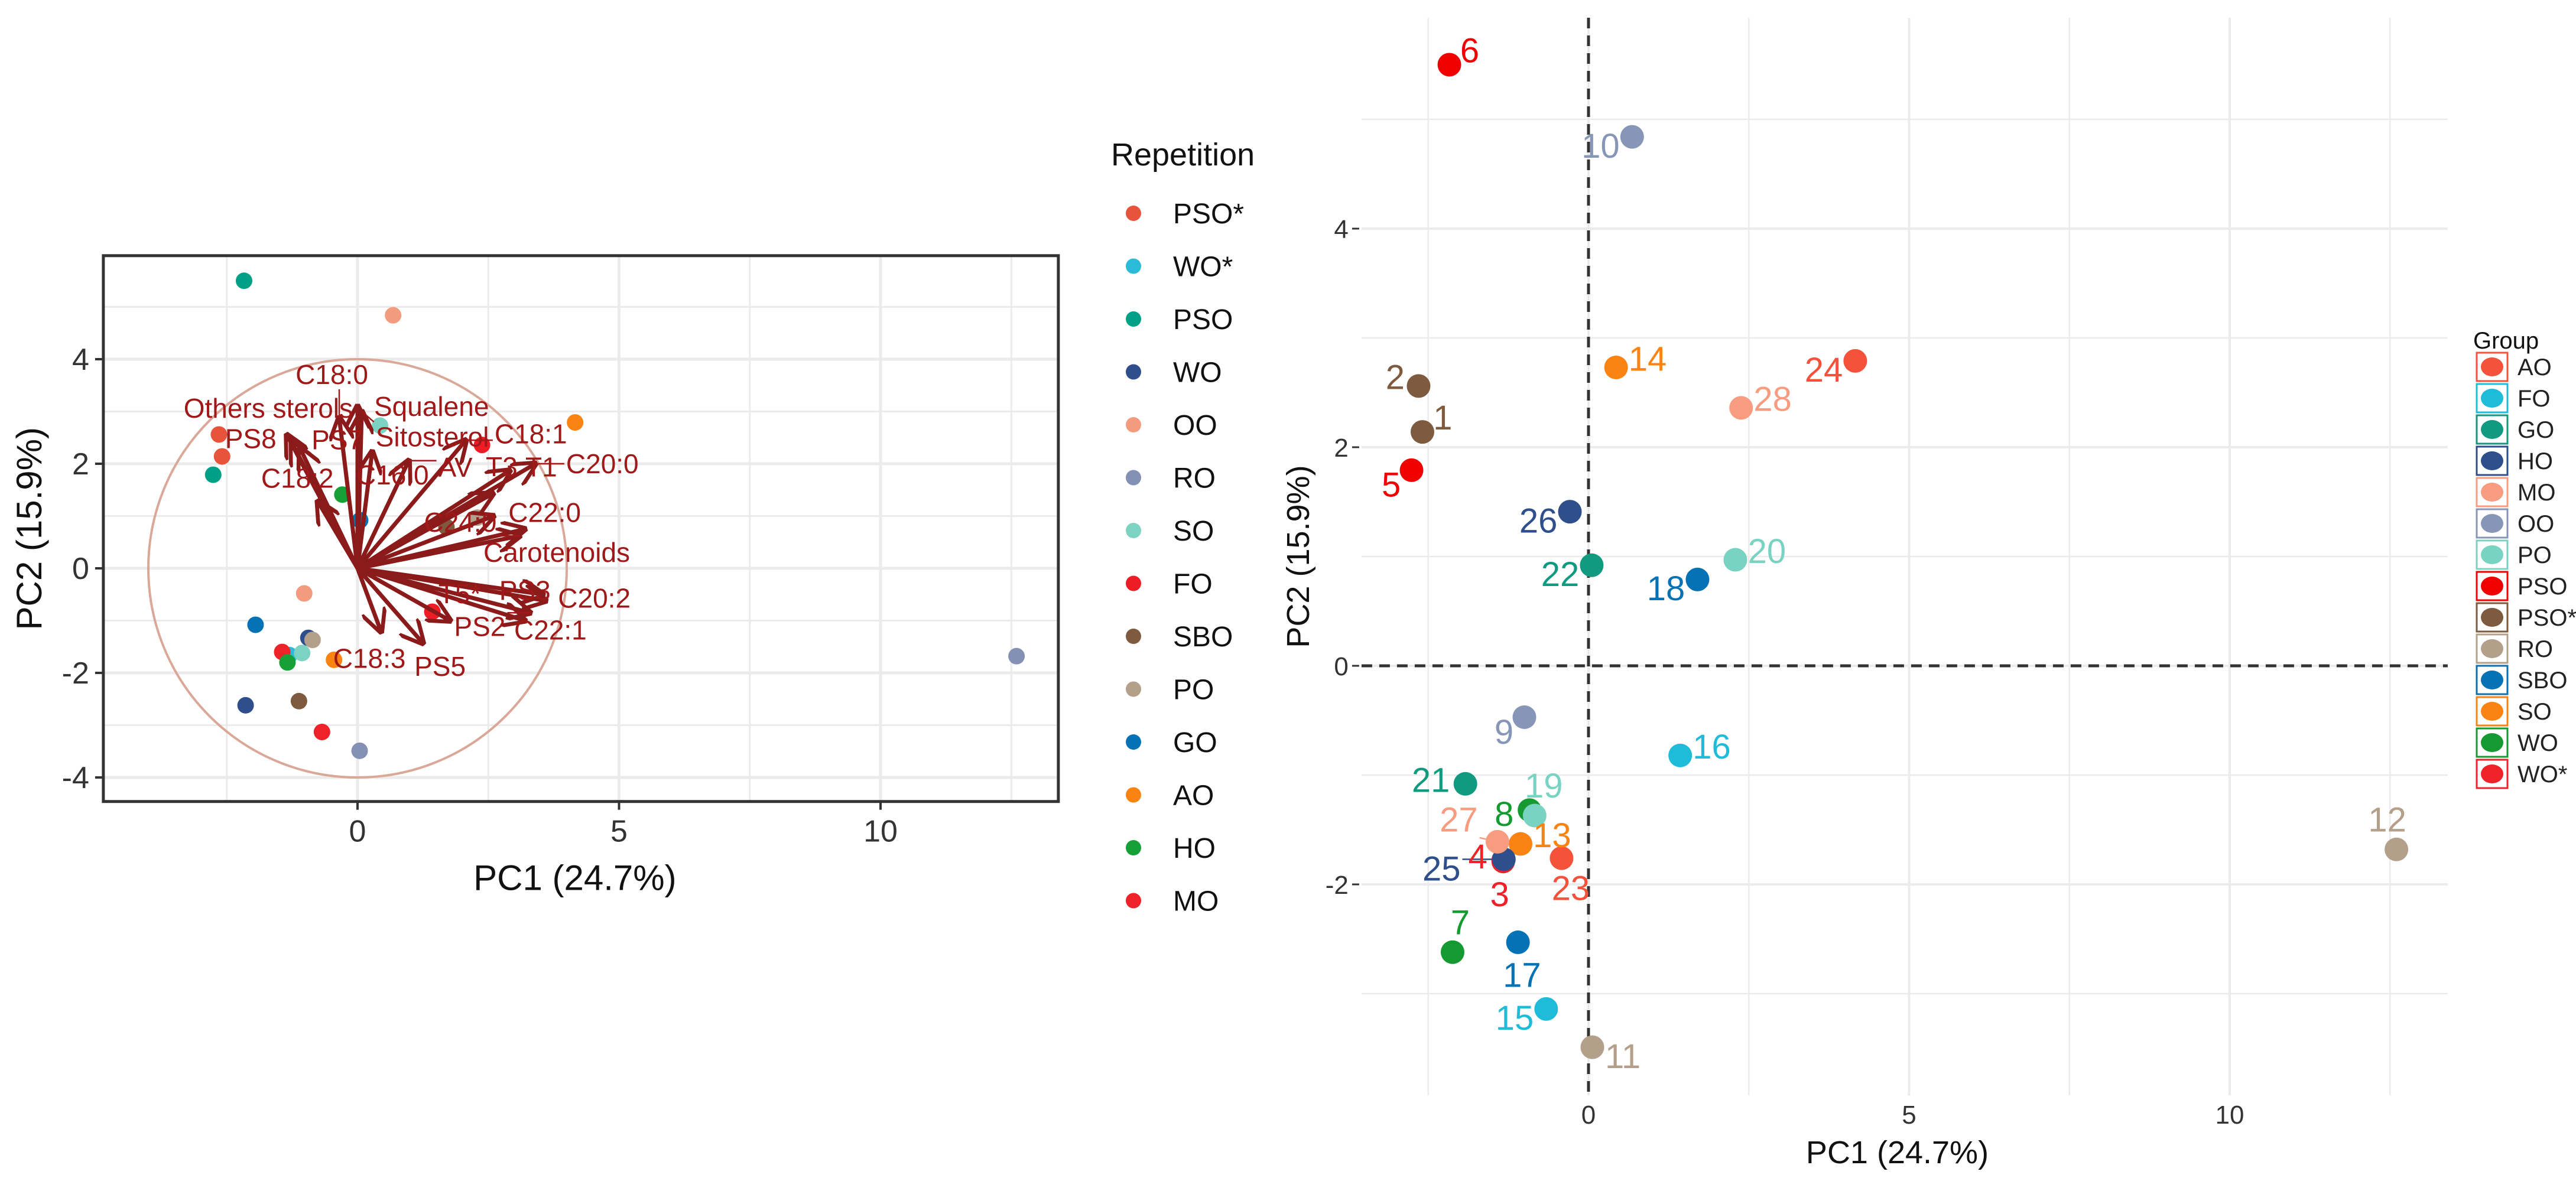 The image size is (2576, 1178). I want to click on x-axis-title: PC1 (24.7%), so click(1897, 1152).